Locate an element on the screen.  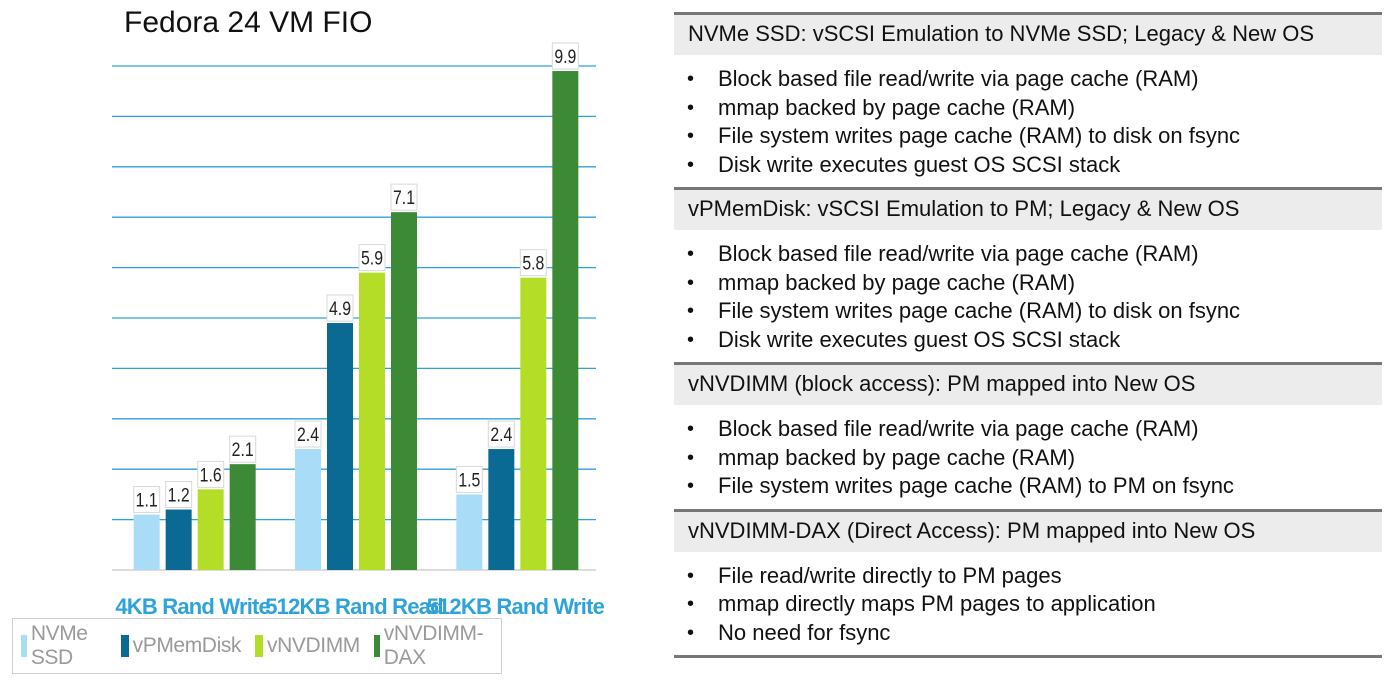
data-label: 2.4 is located at coordinates (308, 435).